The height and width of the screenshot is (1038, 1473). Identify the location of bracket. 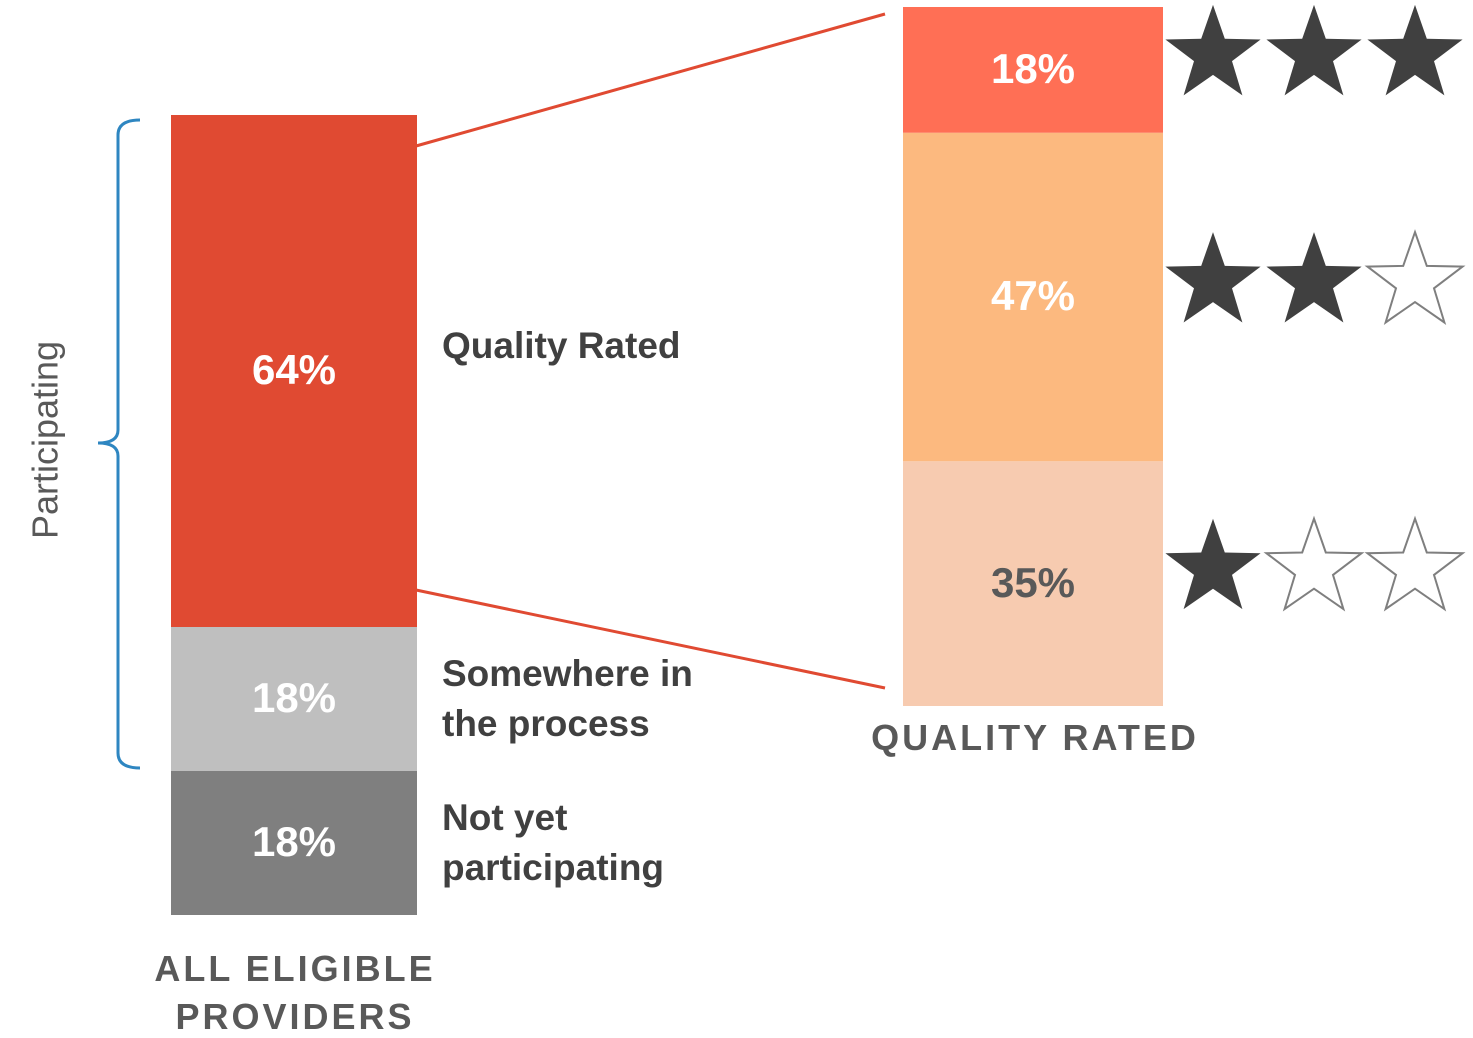
(119, 444).